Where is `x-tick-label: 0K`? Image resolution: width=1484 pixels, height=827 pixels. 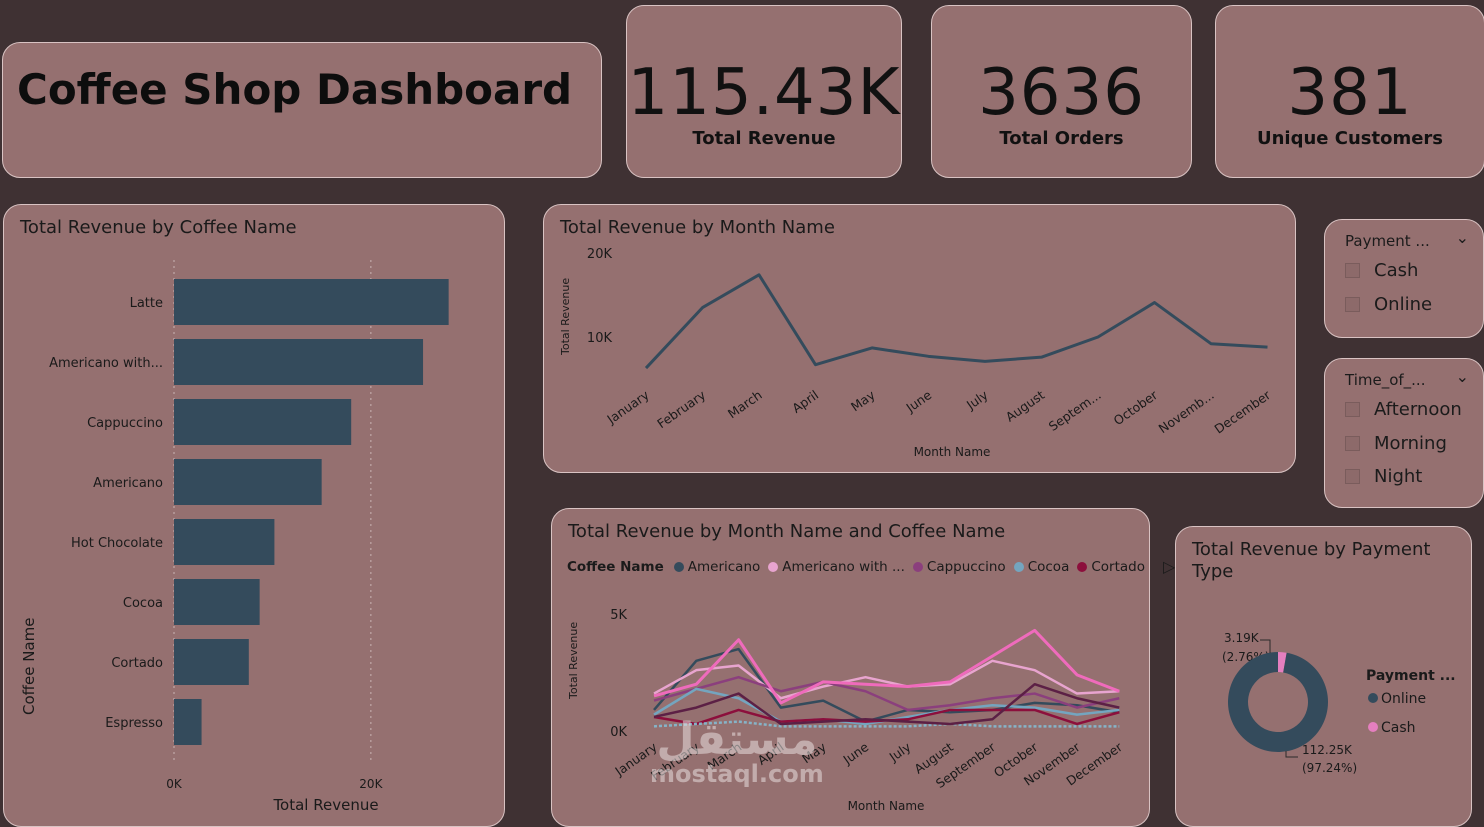
x-tick-label: 0K is located at coordinates (174, 784).